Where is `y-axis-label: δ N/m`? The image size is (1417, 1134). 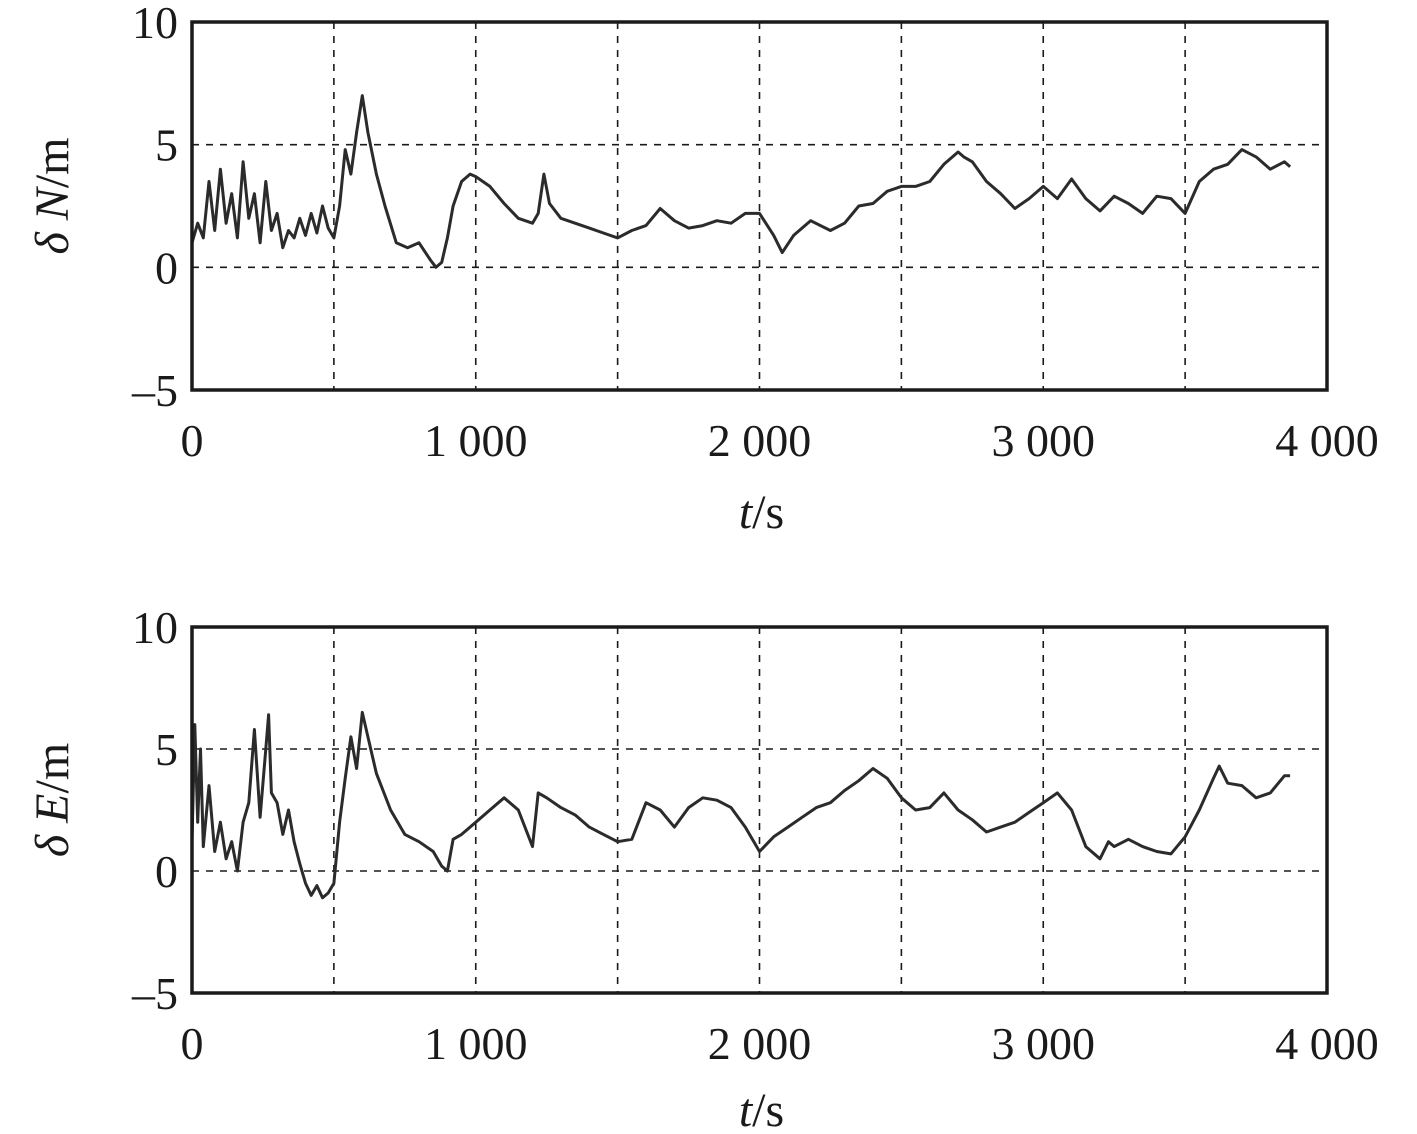
y-axis-label: δ N/m is located at coordinates (52, 196).